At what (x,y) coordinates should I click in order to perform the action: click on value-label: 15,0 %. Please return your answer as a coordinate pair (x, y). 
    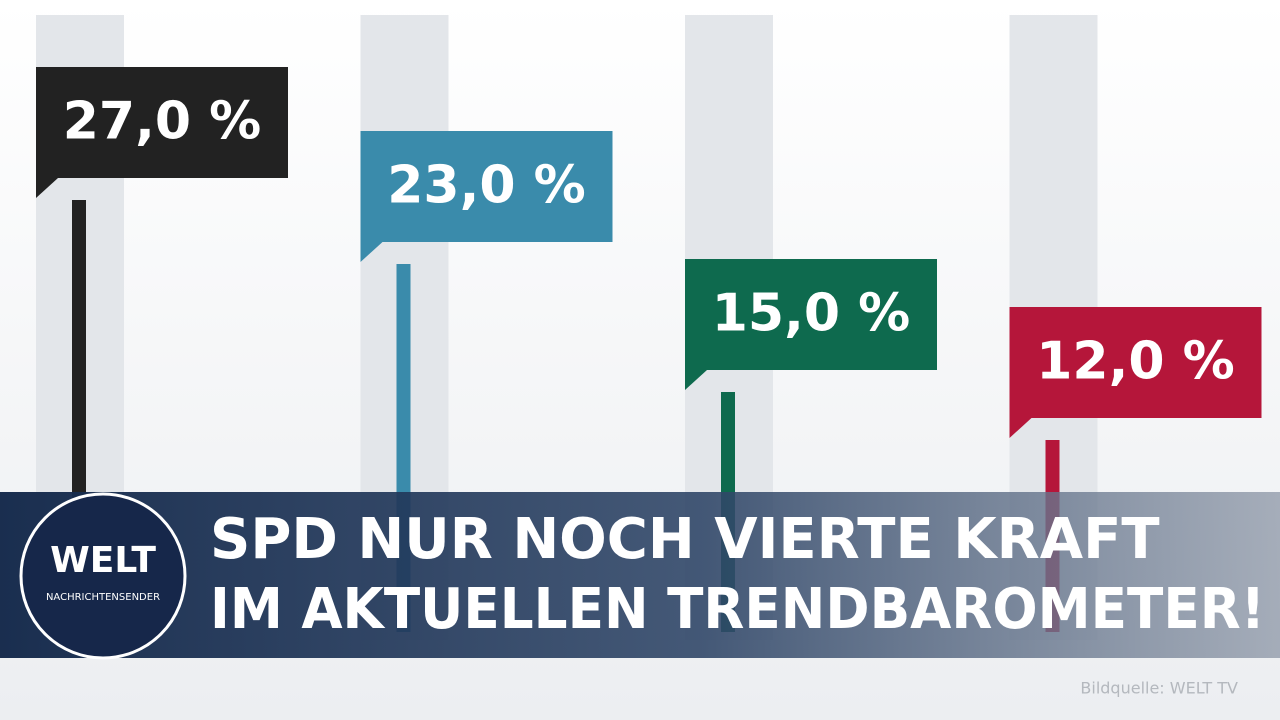
    Looking at the image, I should click on (811, 314).